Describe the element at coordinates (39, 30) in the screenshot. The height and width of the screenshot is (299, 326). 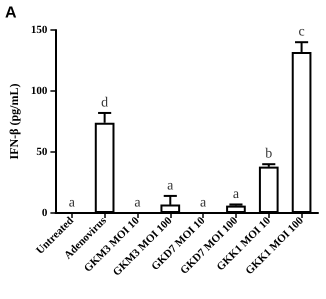
I see `y-tick-label: 150` at that location.